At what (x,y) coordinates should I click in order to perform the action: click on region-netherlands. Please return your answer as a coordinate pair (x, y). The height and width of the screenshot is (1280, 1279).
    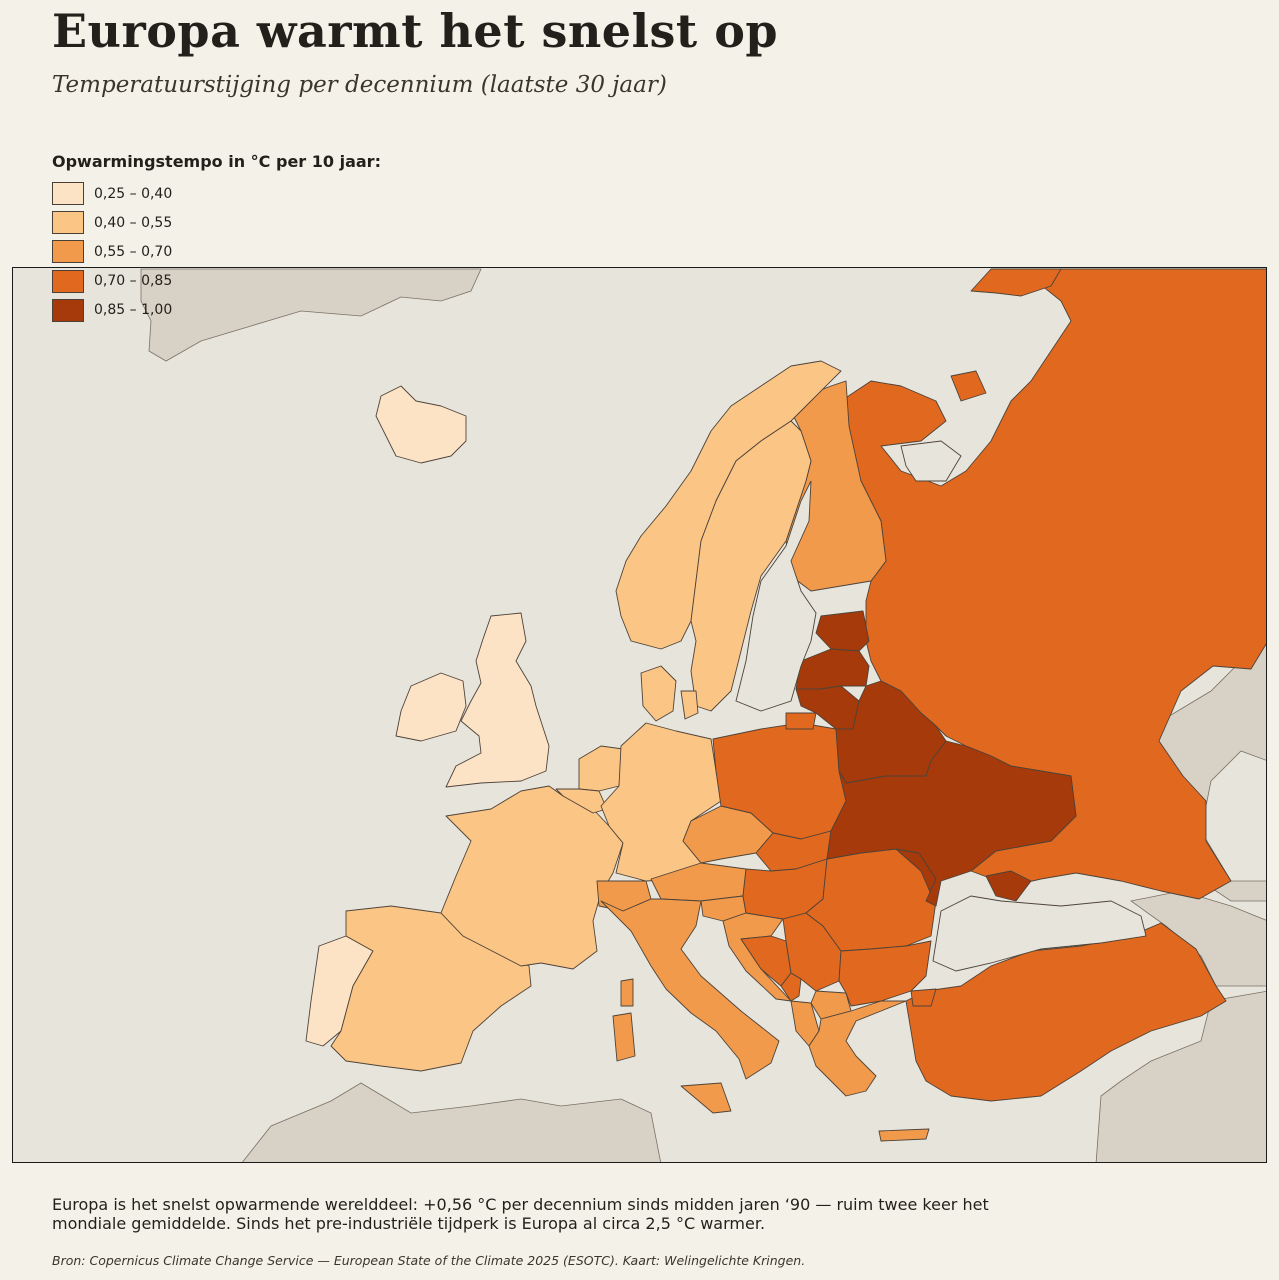
    Looking at the image, I should click on (601, 768).